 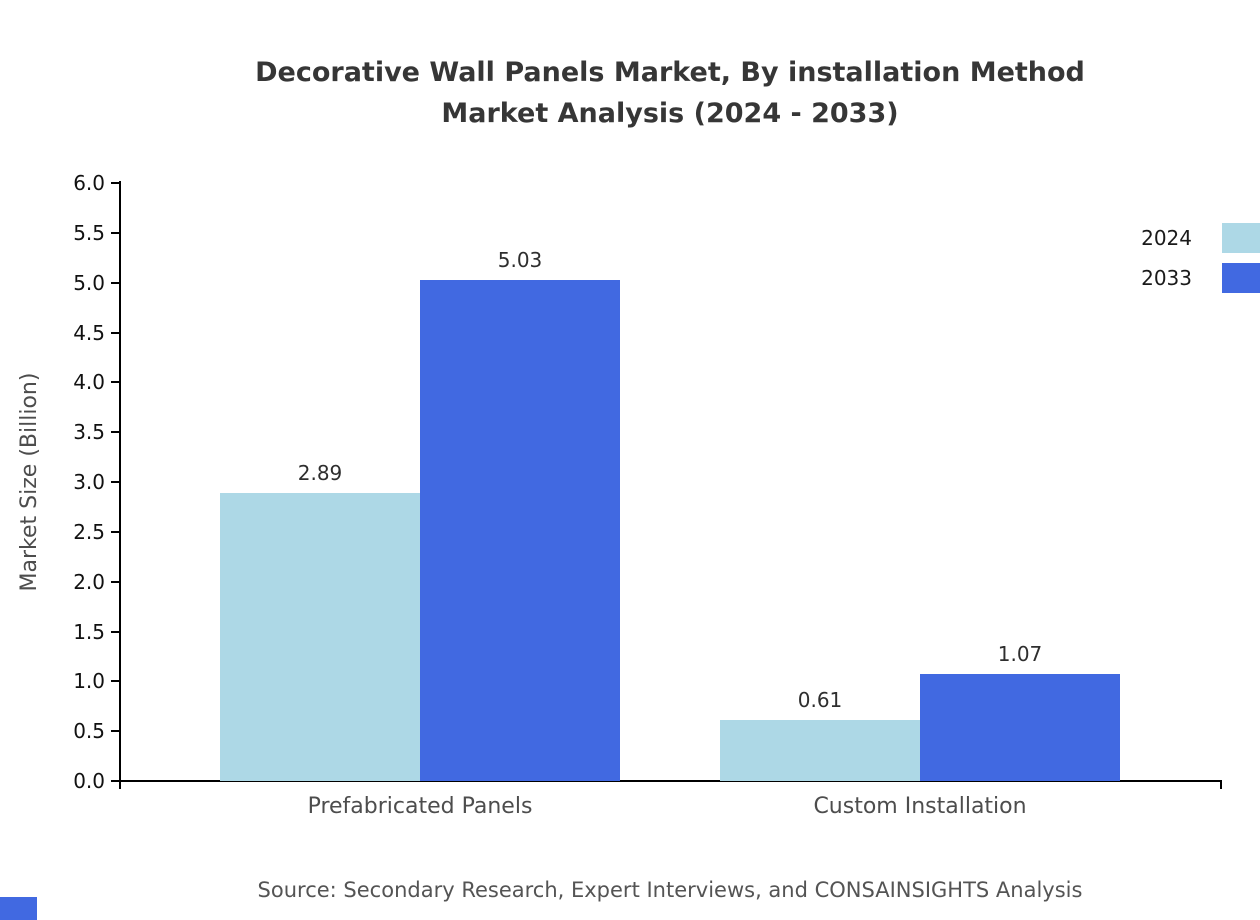 I want to click on bar-value-label: 1.07, so click(x=1020, y=654).